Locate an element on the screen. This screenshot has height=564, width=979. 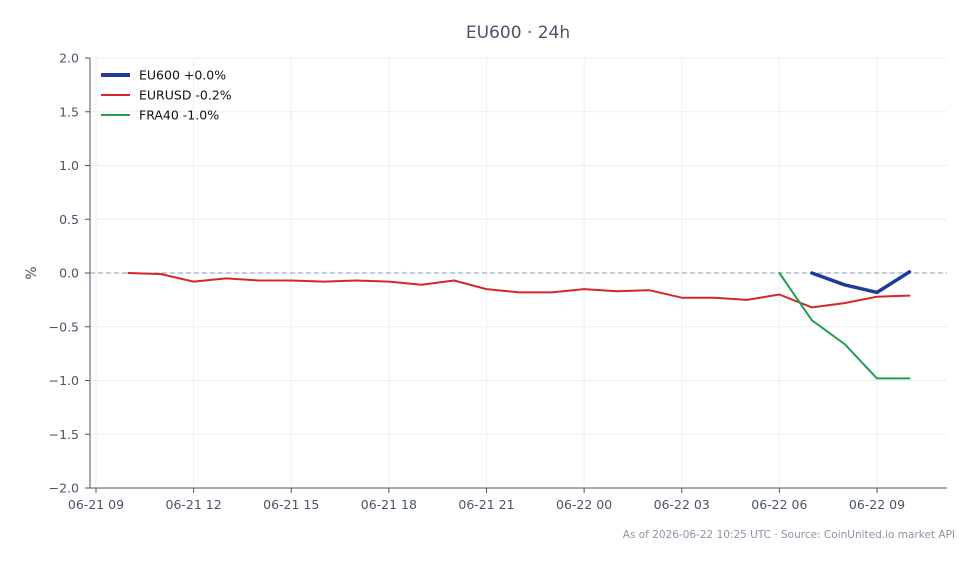
legend-entry: EURUSD -0.2% is located at coordinates (185, 95).